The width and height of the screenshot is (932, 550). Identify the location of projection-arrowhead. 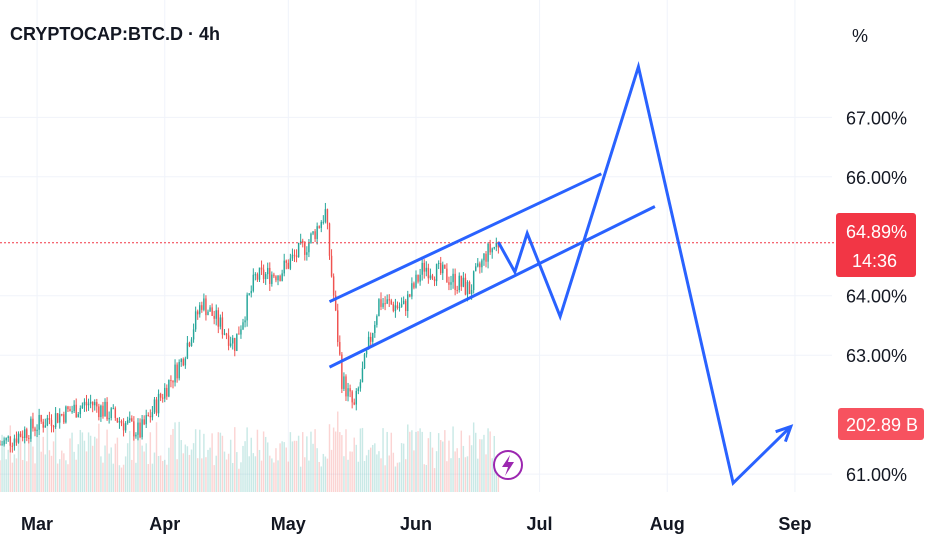
(784, 433).